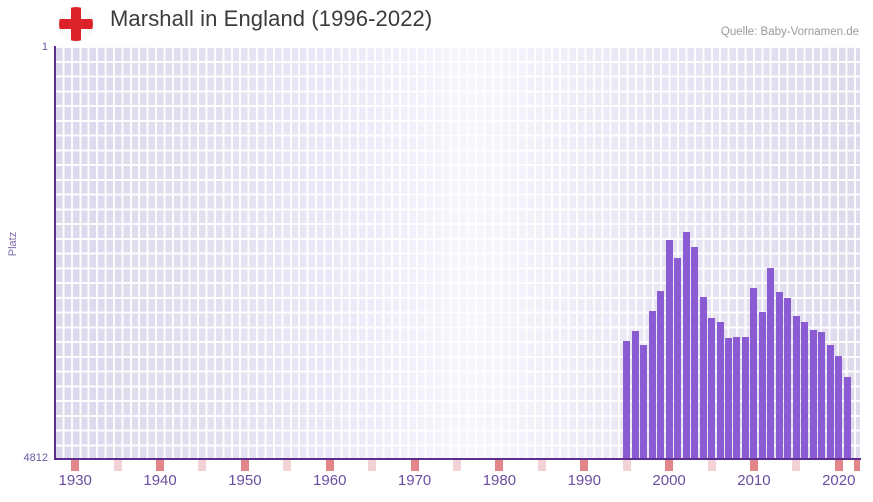 The image size is (873, 502). What do you see at coordinates (202, 465) in the screenshot?
I see `x-tick-marker-1945` at bounding box center [202, 465].